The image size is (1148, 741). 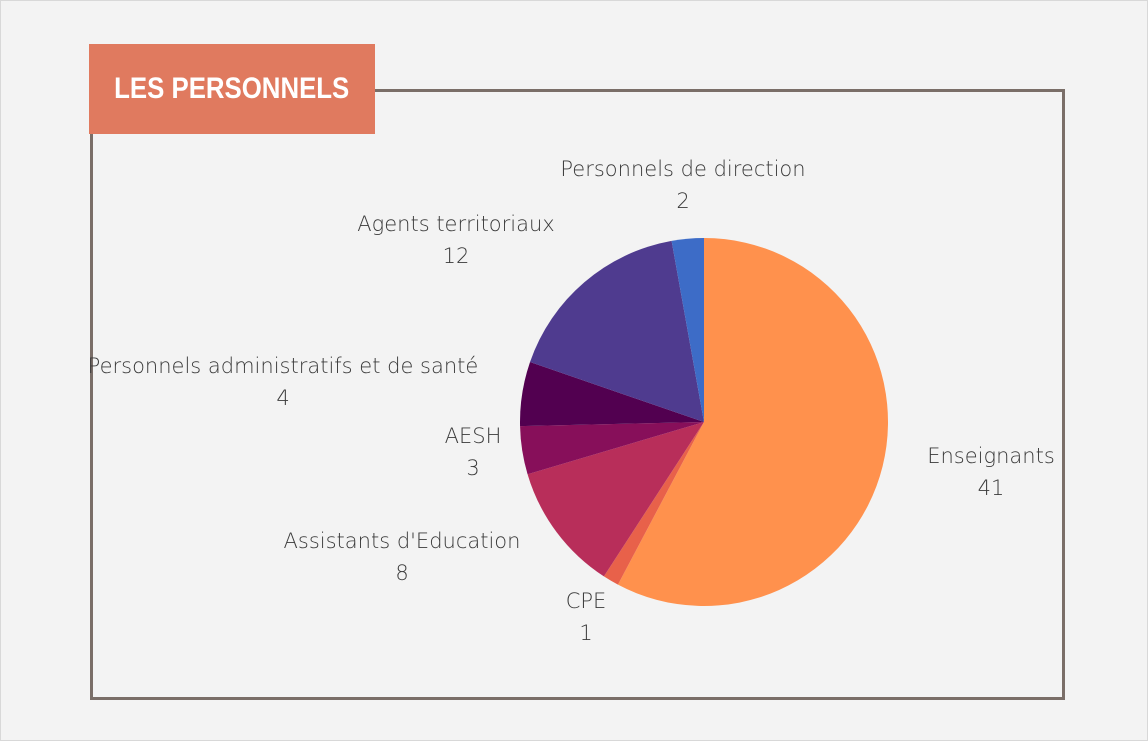 What do you see at coordinates (687, 329) in the screenshot?
I see `pie-slice-personnels-de-direction` at bounding box center [687, 329].